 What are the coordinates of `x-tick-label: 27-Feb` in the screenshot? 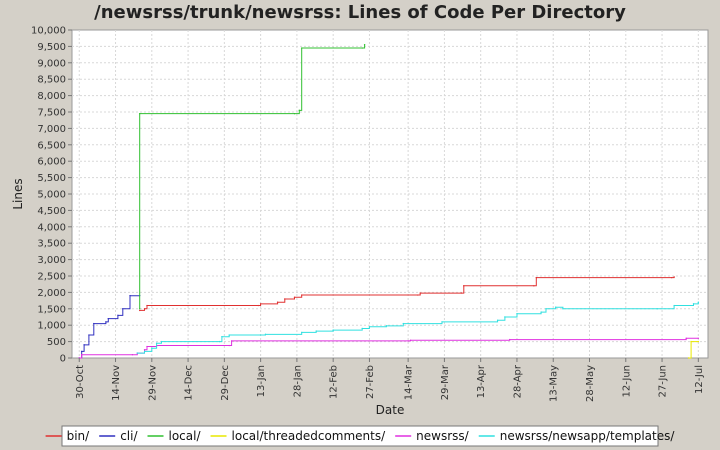 It's located at (370, 382).